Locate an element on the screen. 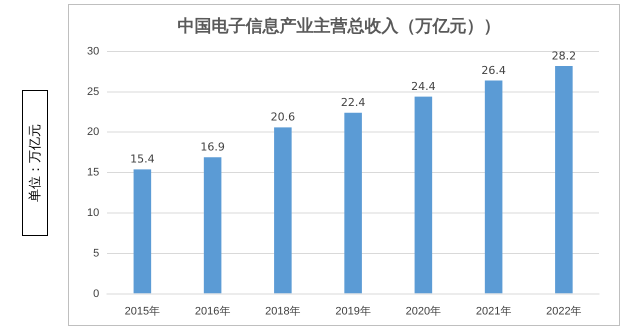 This screenshot has height=335, width=640. y-axis-title: 单位：万亿元 is located at coordinates (35, 163).